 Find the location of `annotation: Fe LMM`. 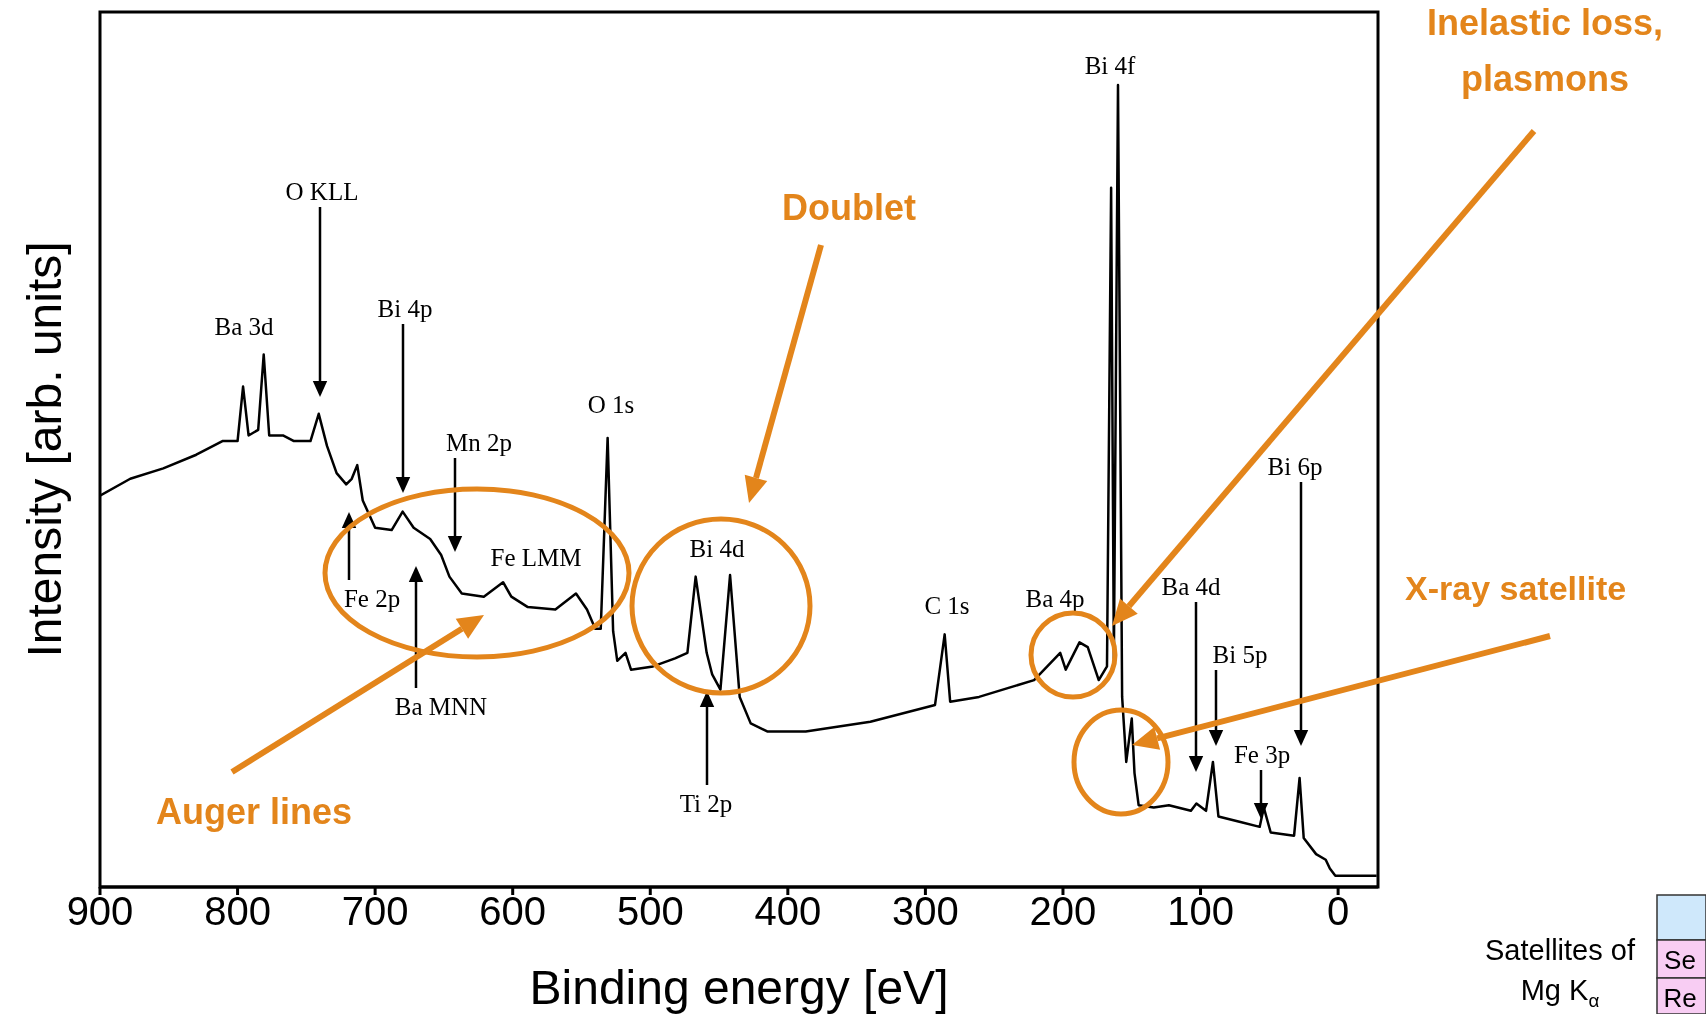

annotation: Fe LMM is located at coordinates (536, 557).